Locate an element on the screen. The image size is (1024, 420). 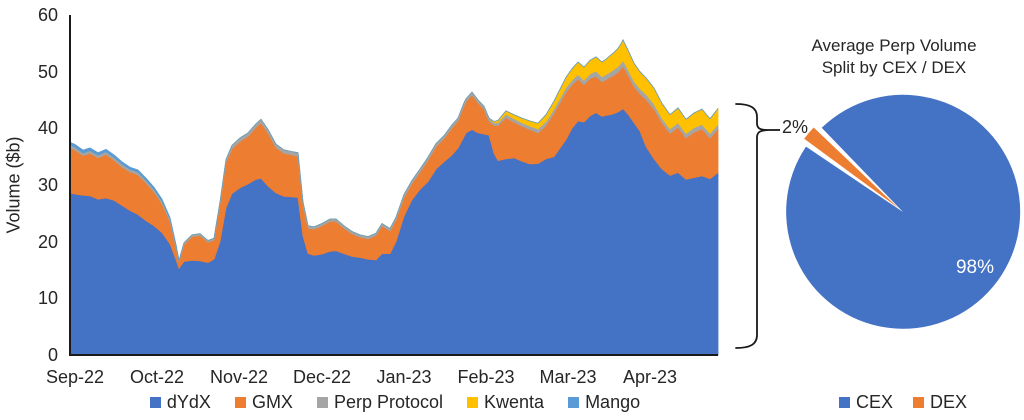
legend-item-cex: CEX is located at coordinates (865, 402).